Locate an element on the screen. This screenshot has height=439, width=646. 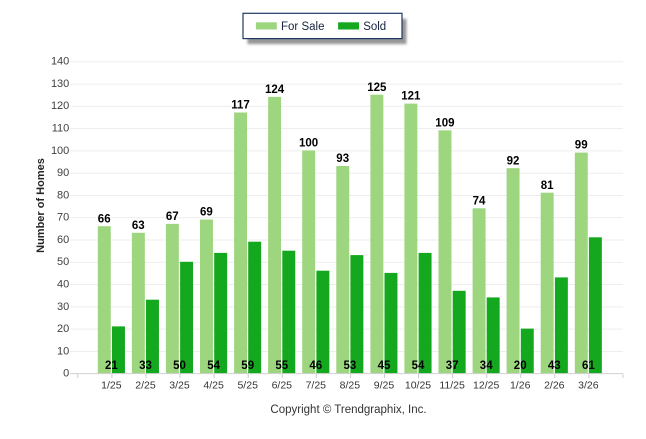
svg-text: 61 is located at coordinates (588, 366).